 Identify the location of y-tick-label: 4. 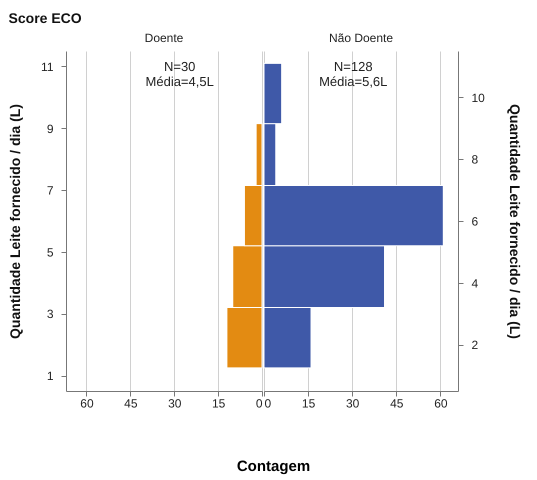
(475, 283).